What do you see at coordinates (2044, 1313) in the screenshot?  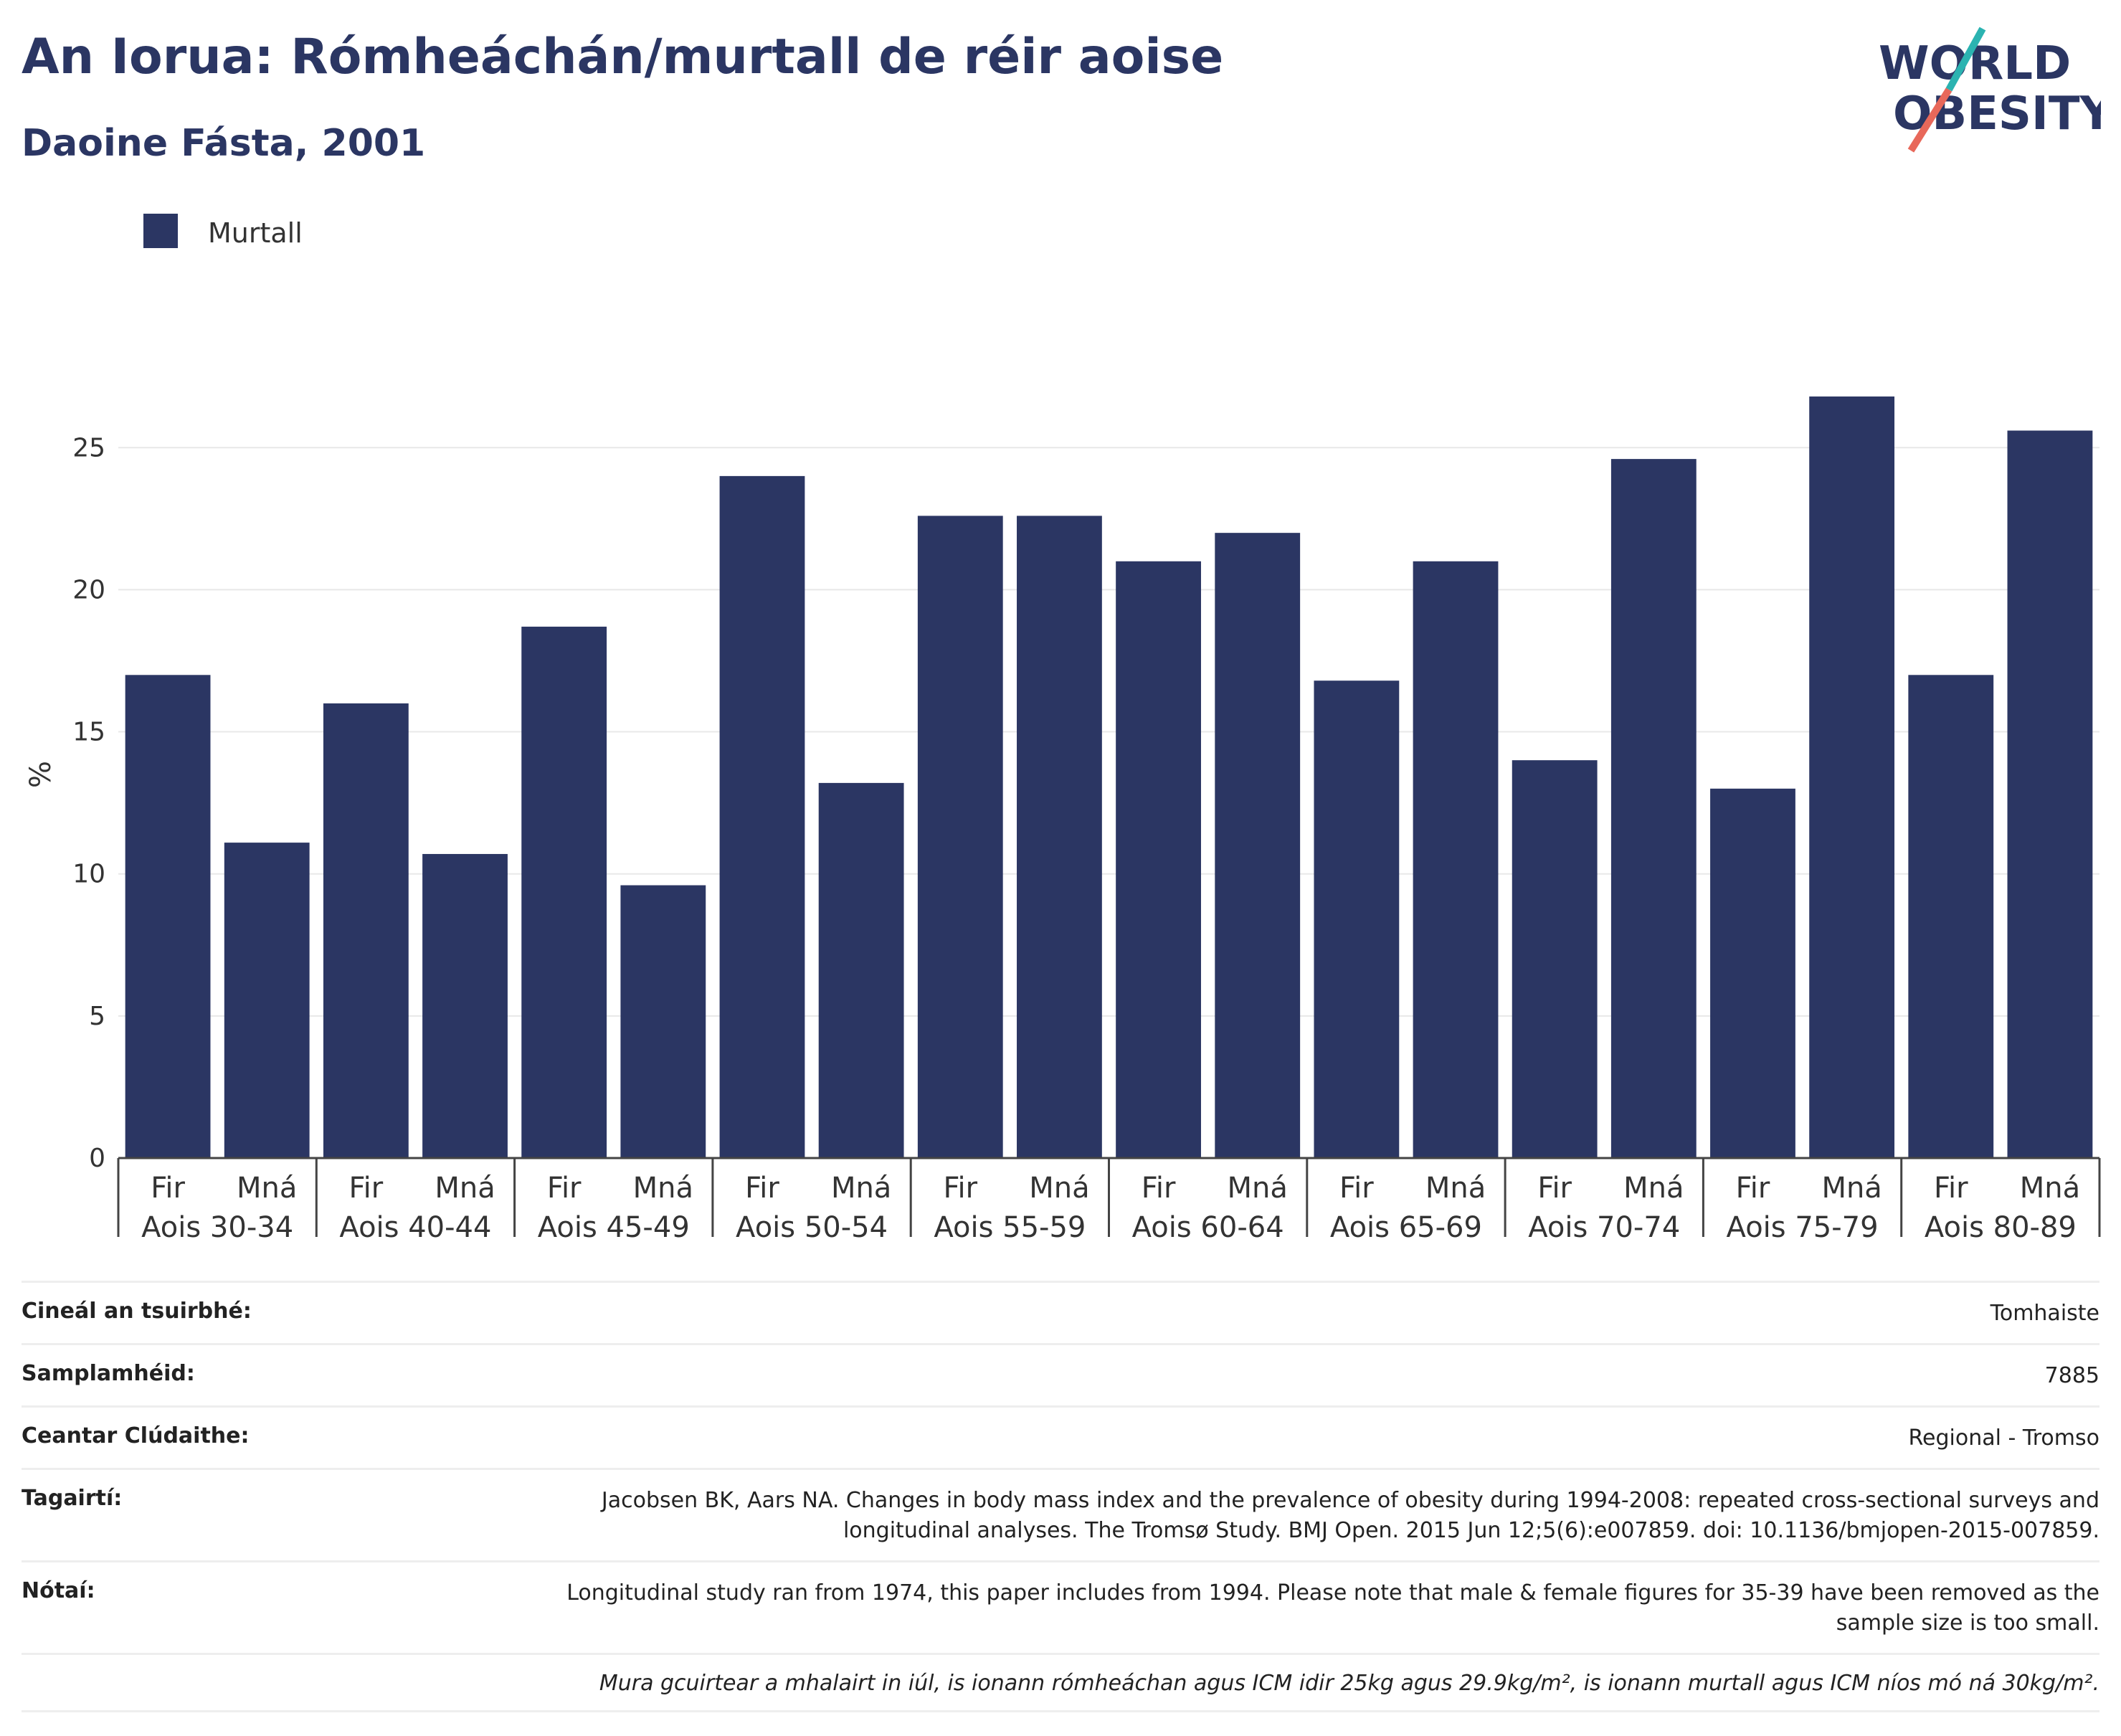 I see `info-value: Tomhaiste` at bounding box center [2044, 1313].